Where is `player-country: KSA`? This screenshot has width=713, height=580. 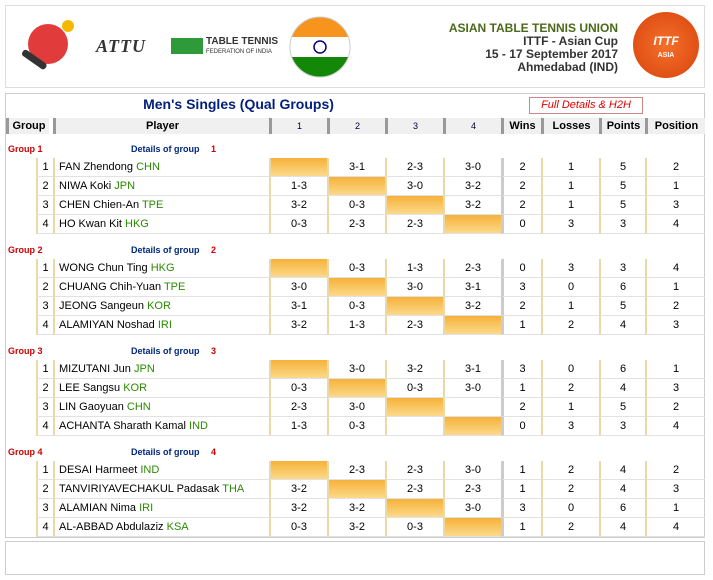 player-country: KSA is located at coordinates (177, 527).